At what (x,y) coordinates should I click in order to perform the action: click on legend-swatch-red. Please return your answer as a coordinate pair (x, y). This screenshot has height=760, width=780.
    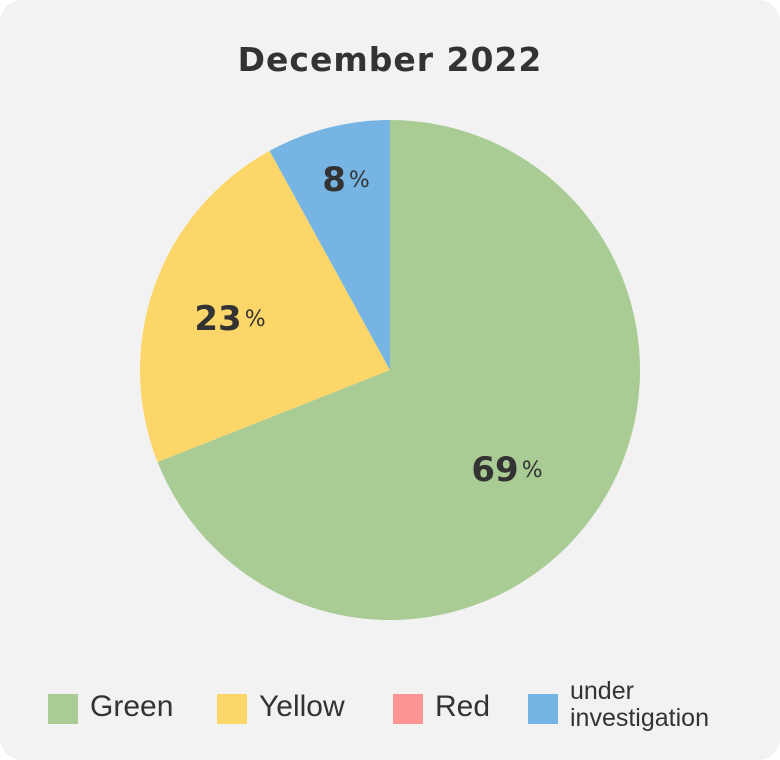
    Looking at the image, I should click on (408, 709).